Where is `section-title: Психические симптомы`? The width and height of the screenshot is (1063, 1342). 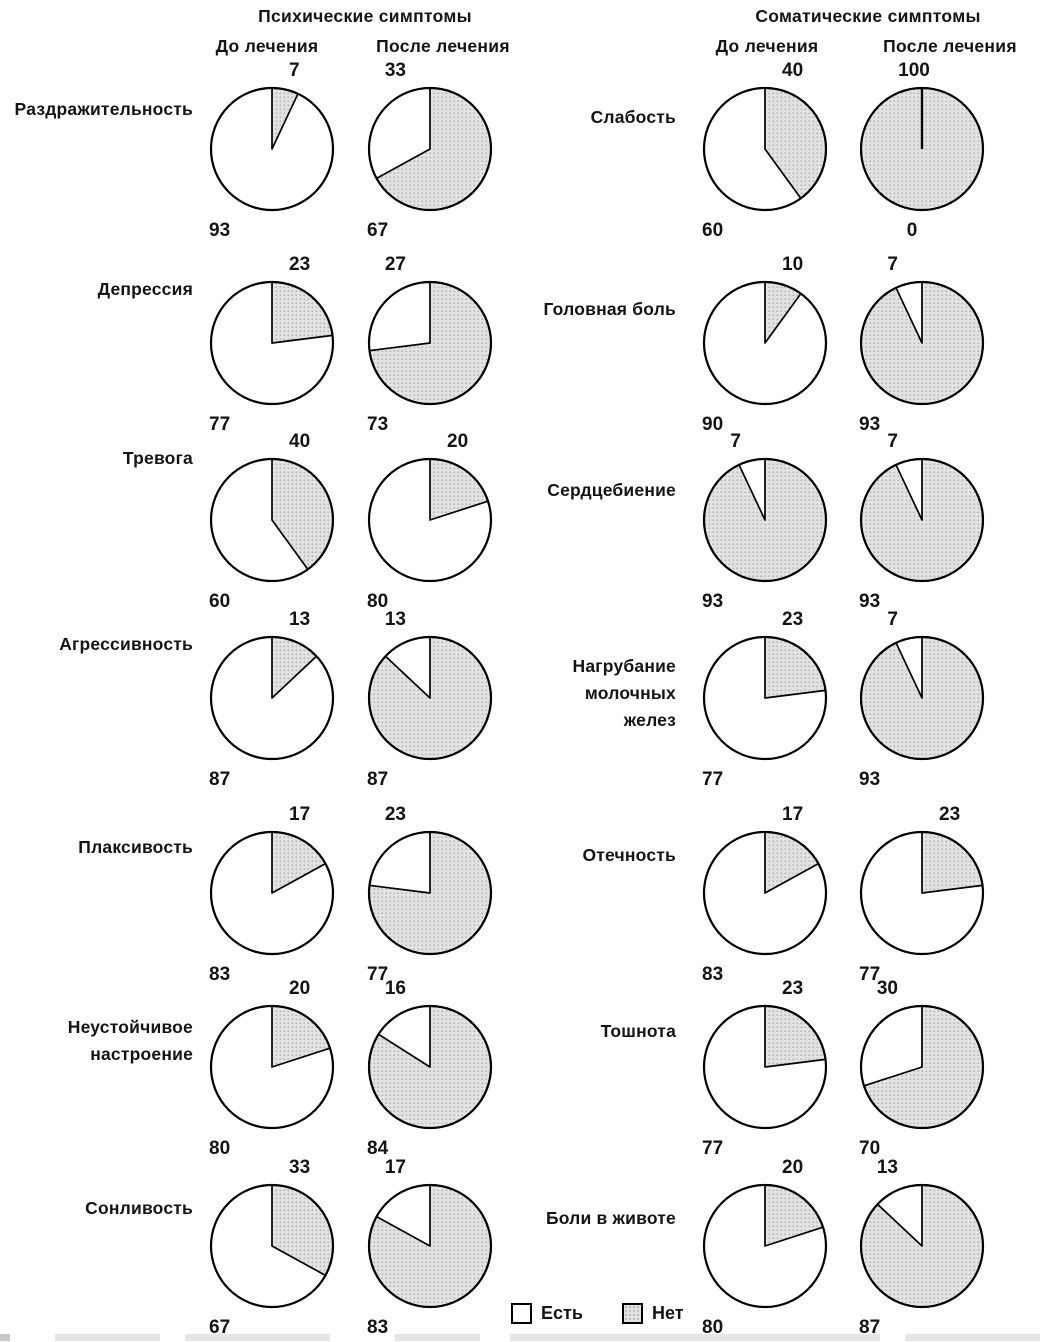 section-title: Психические симптомы is located at coordinates (365, 16).